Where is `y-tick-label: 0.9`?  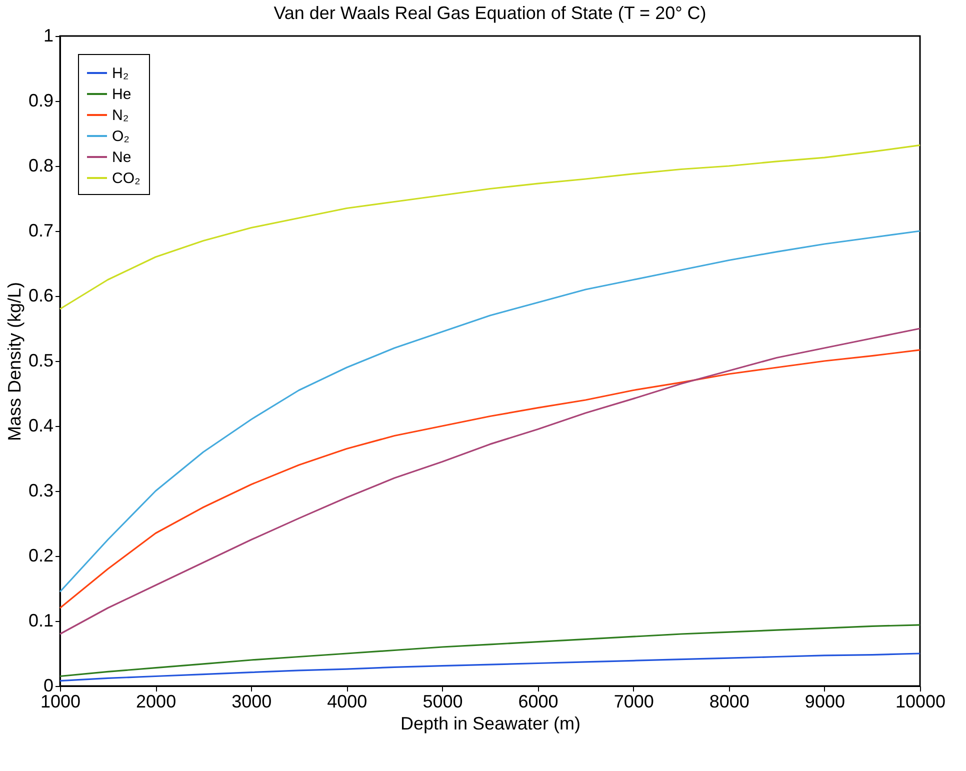 y-tick-label: 0.9 is located at coordinates (41, 100).